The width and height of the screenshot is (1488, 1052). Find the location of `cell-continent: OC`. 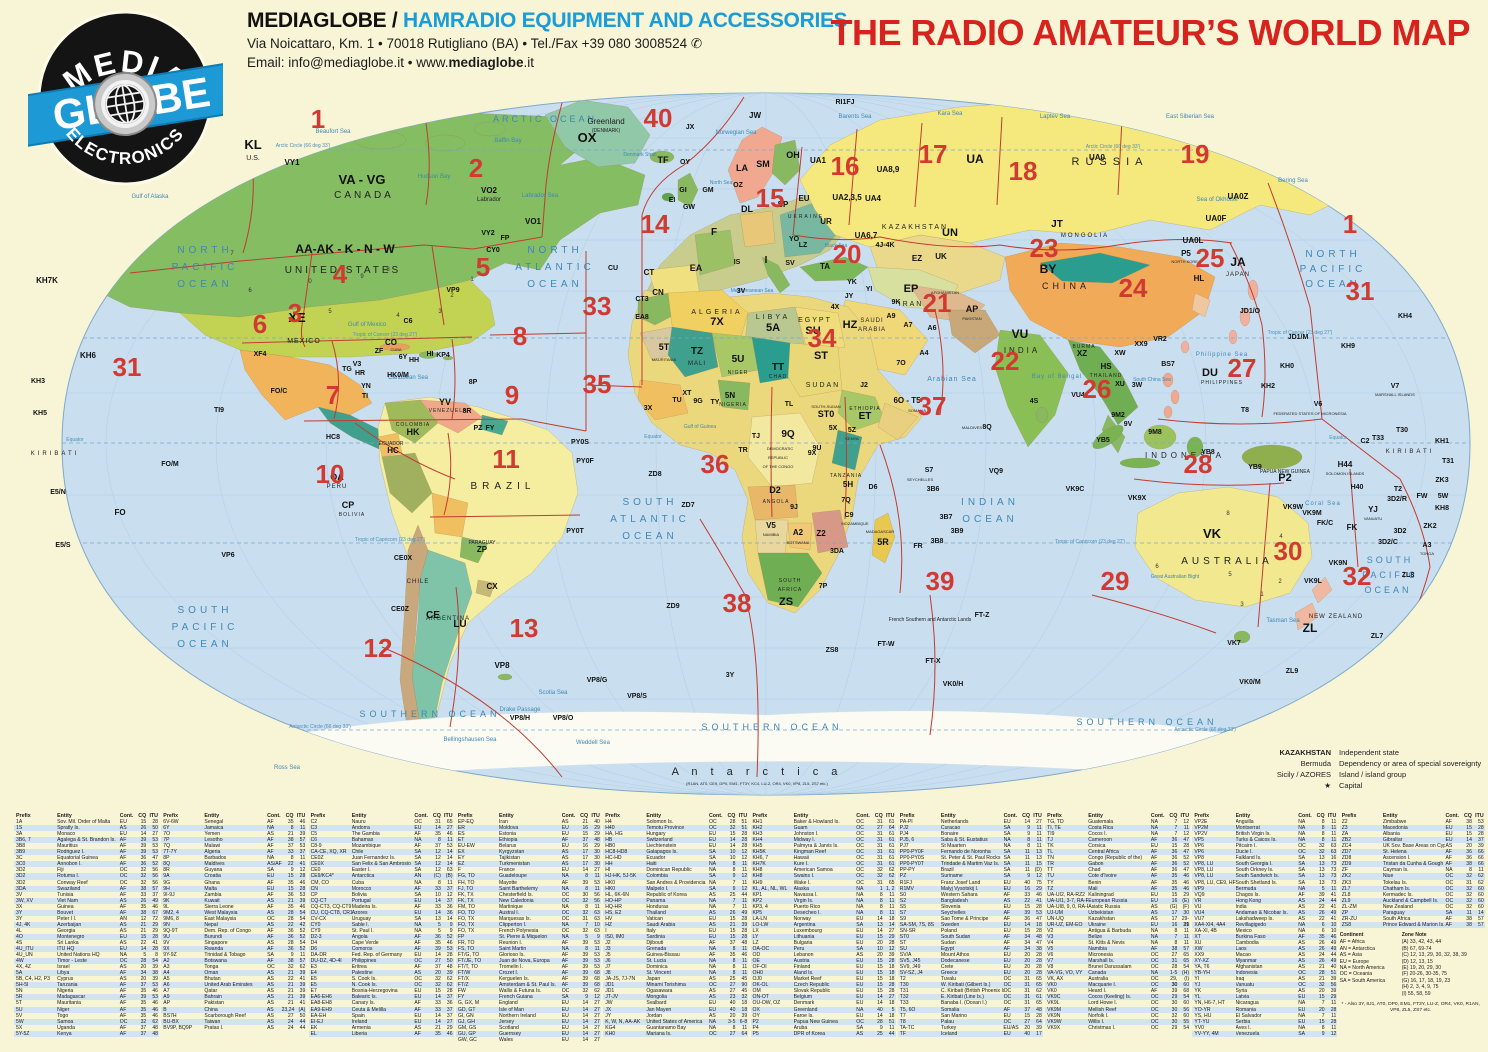

cell-continent: OC is located at coordinates (860, 834).